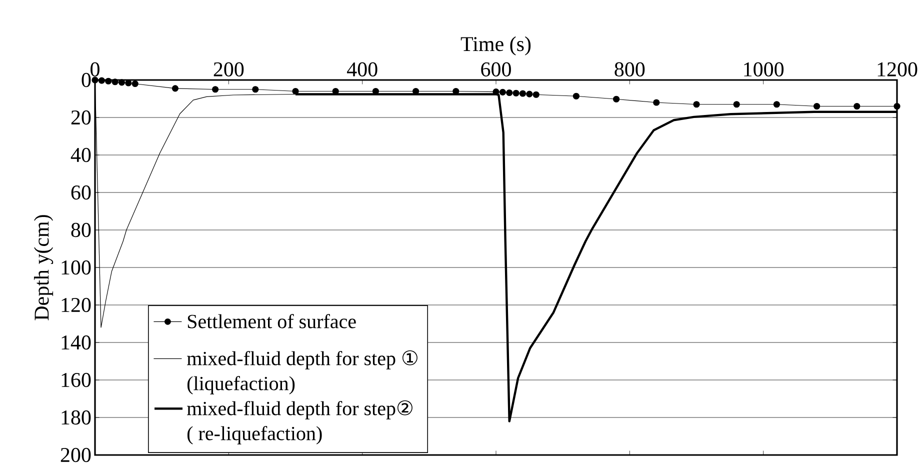 This screenshot has height=470, width=921. Describe the element at coordinates (80, 155) in the screenshot. I see `y-tick-label: 40` at that location.